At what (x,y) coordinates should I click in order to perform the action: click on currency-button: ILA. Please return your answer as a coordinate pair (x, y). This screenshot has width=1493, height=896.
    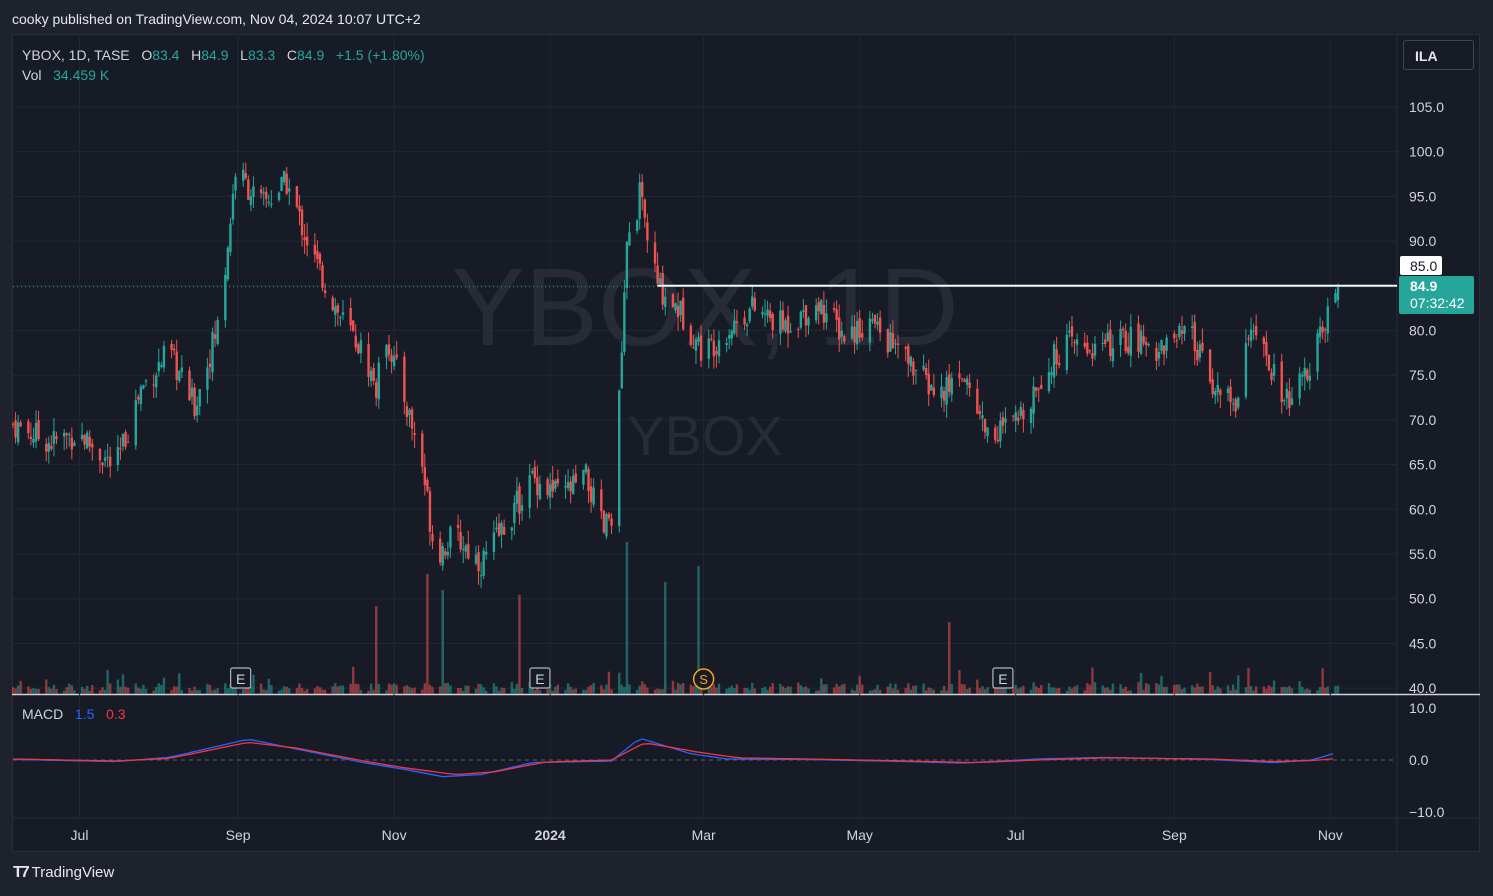
    Looking at the image, I should click on (1438, 55).